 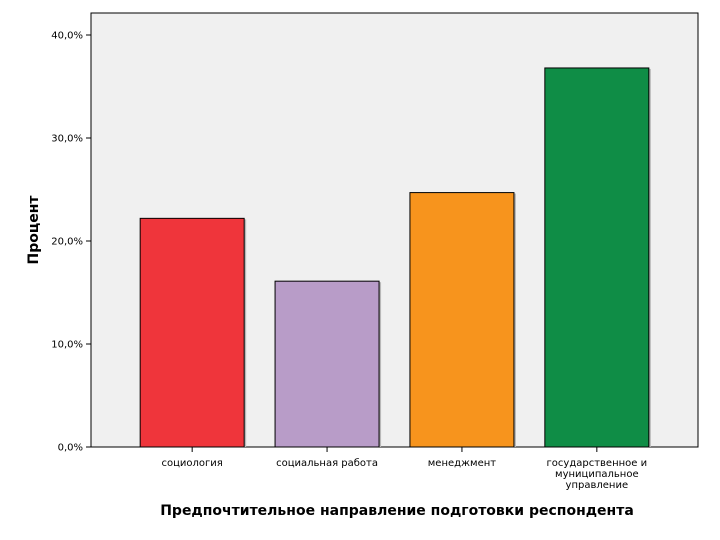 I want to click on y-tick-label: 30,0%, so click(x=67, y=139).